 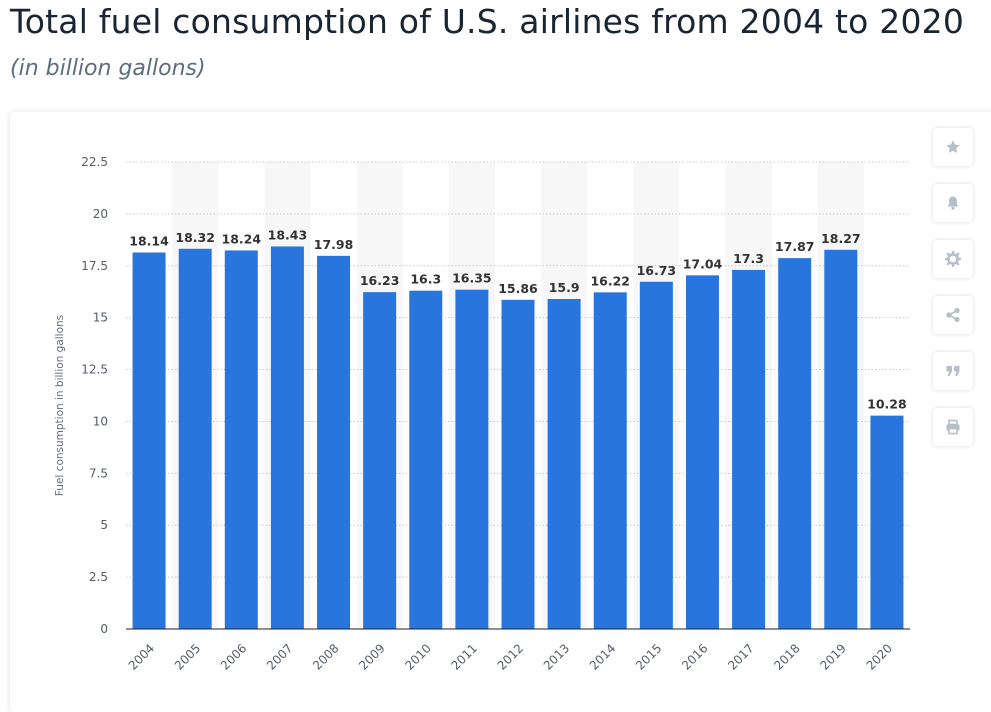 I want to click on bar-value-label: 18.32, so click(x=195, y=237).